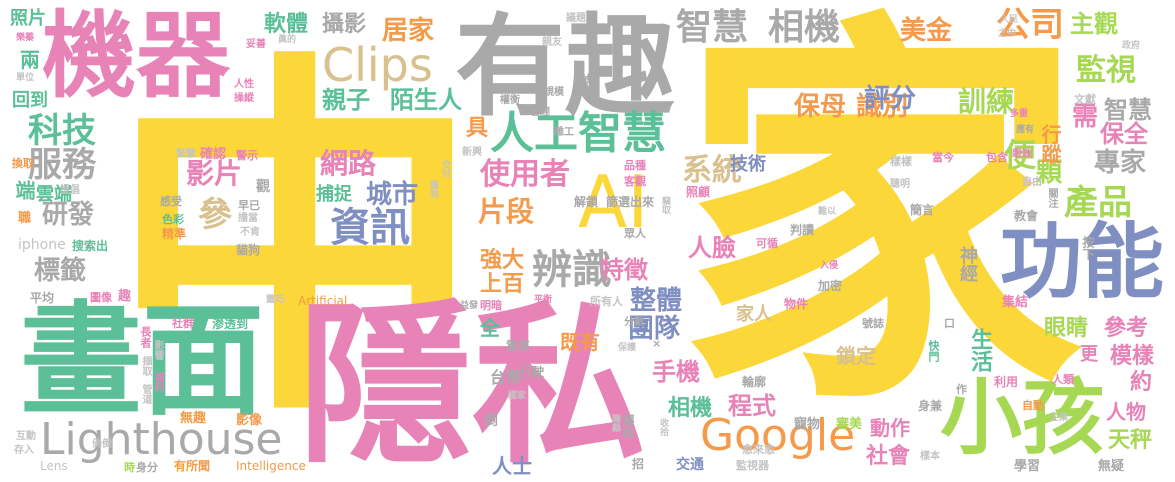  What do you see at coordinates (244, 84) in the screenshot?
I see `word: 人性` at bounding box center [244, 84].